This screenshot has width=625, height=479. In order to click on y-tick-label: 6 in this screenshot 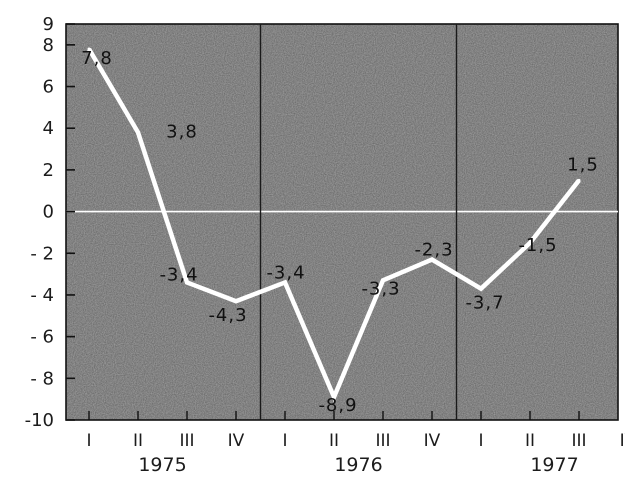, I will do `click(48, 87)`.